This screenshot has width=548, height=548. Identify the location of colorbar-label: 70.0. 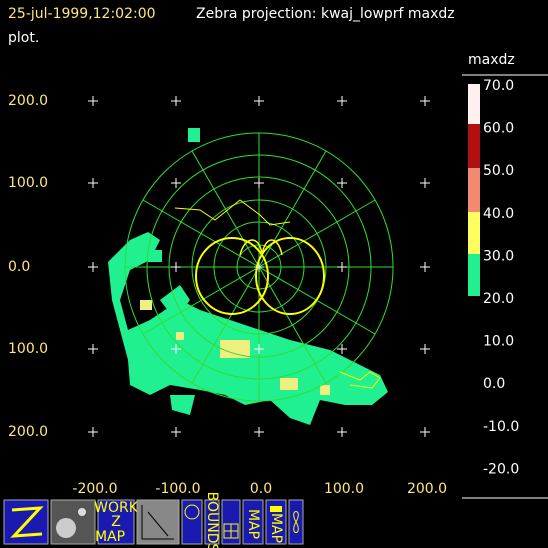
(498, 86).